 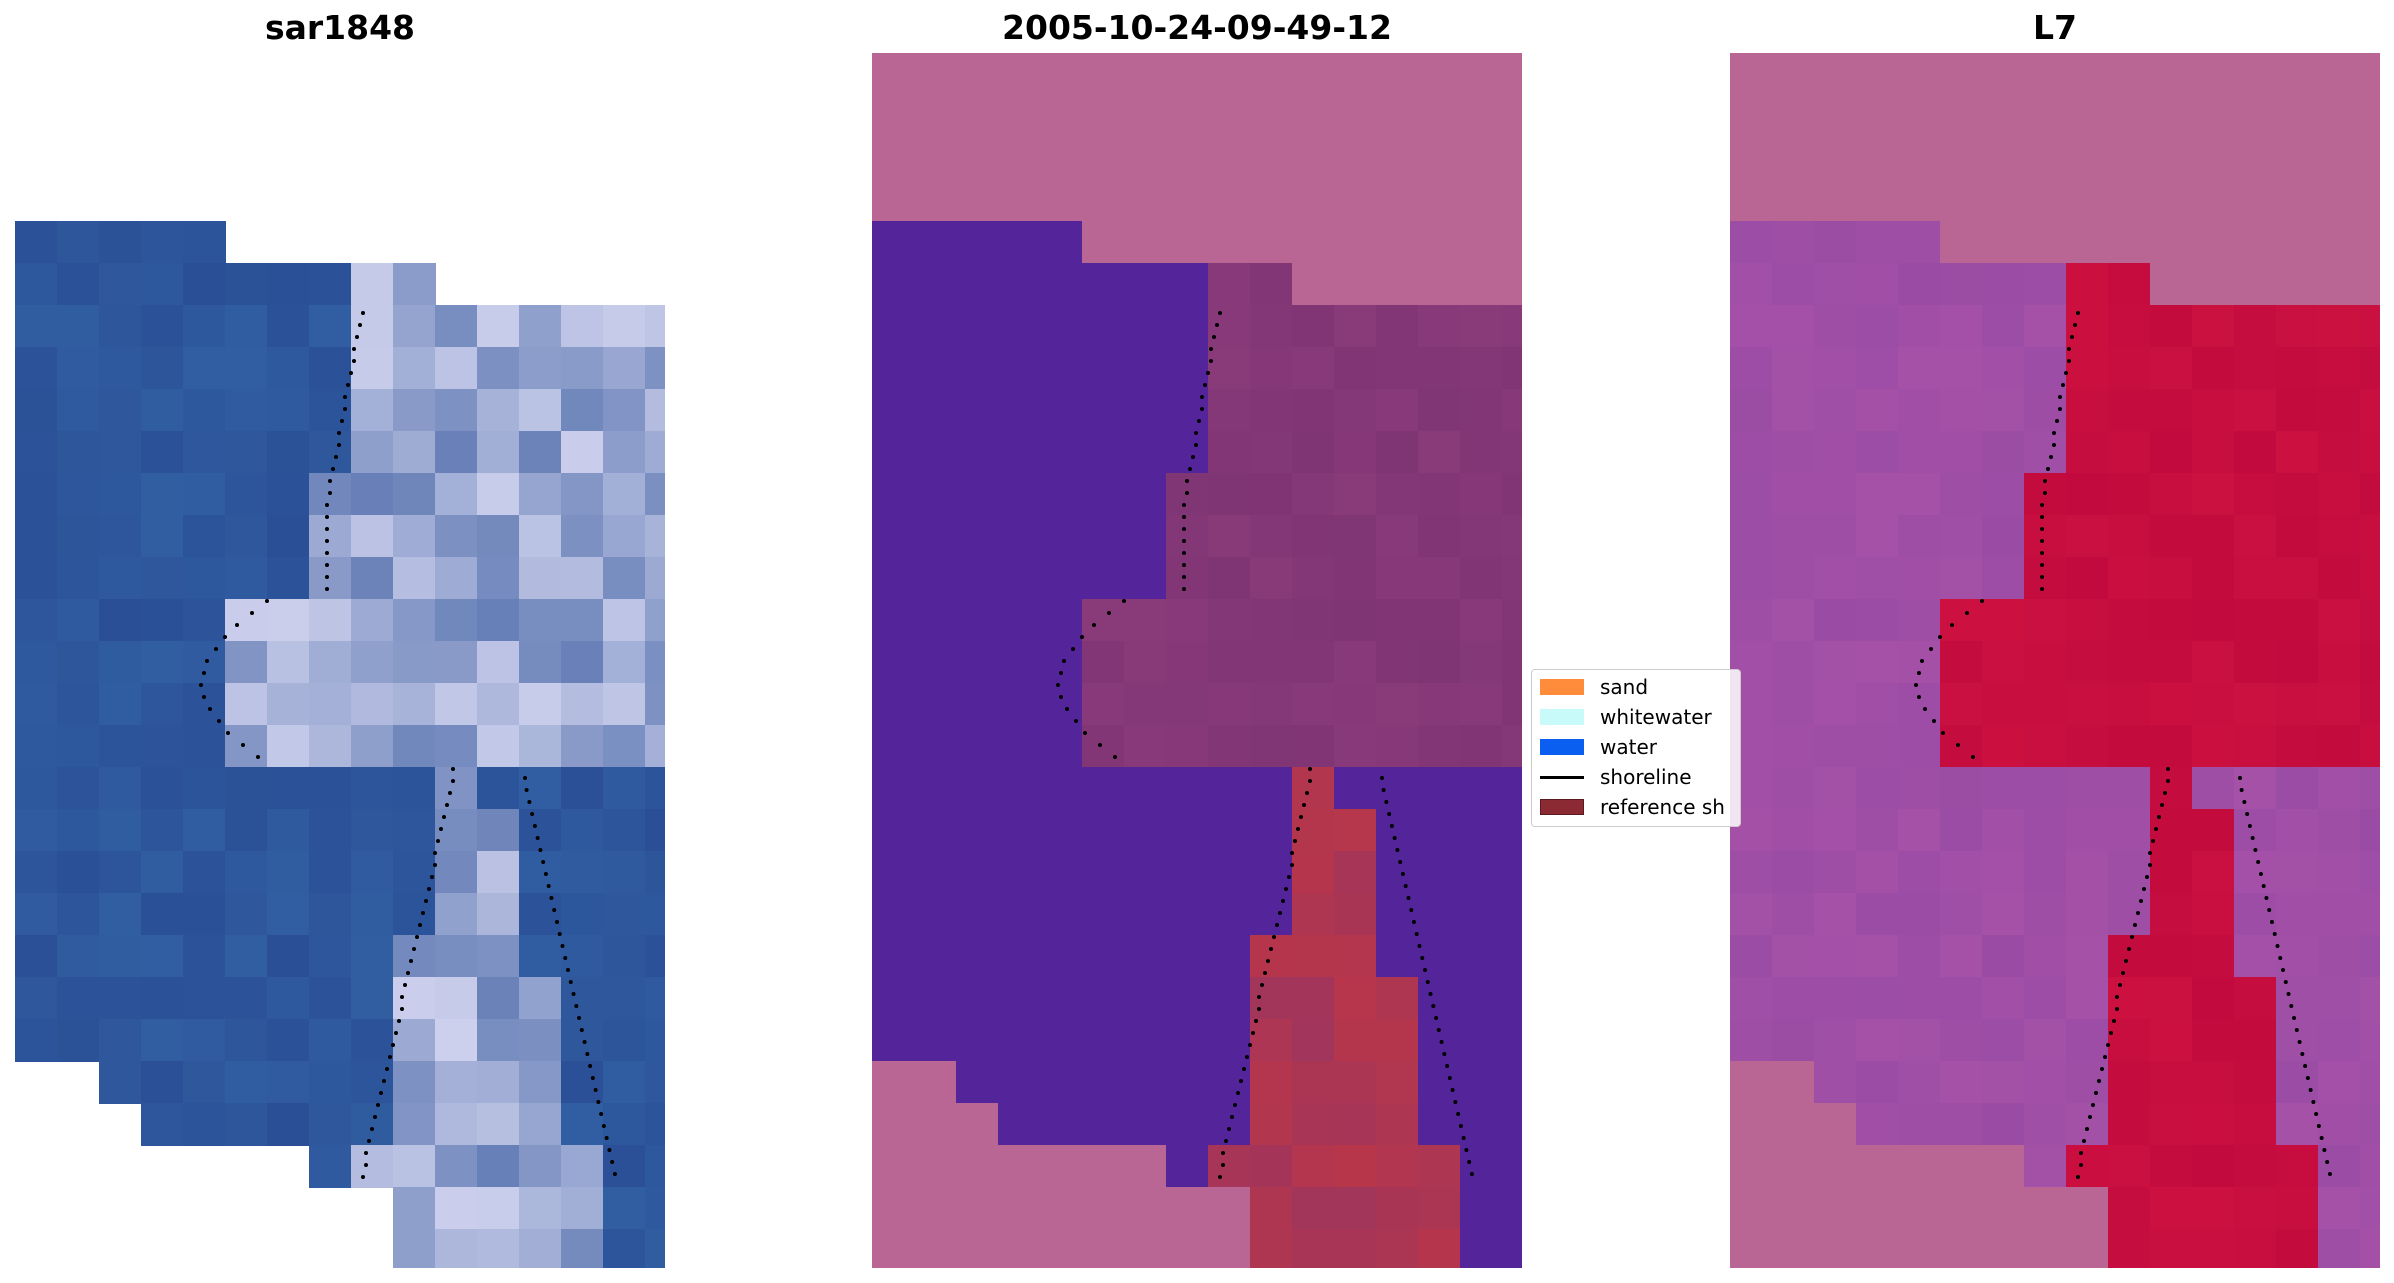 I want to click on legend-line-shoreline, so click(x=1562, y=777).